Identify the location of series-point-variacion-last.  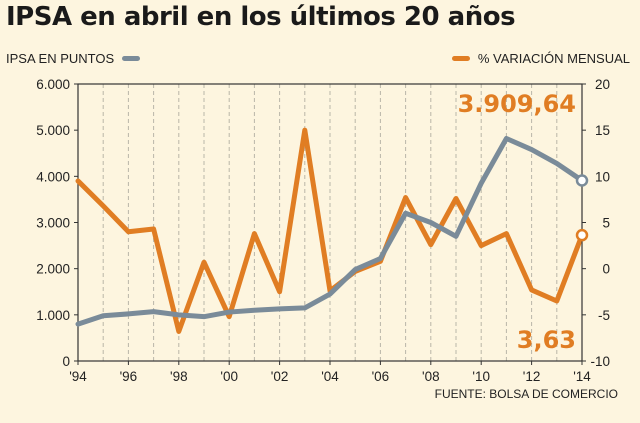
(582, 235).